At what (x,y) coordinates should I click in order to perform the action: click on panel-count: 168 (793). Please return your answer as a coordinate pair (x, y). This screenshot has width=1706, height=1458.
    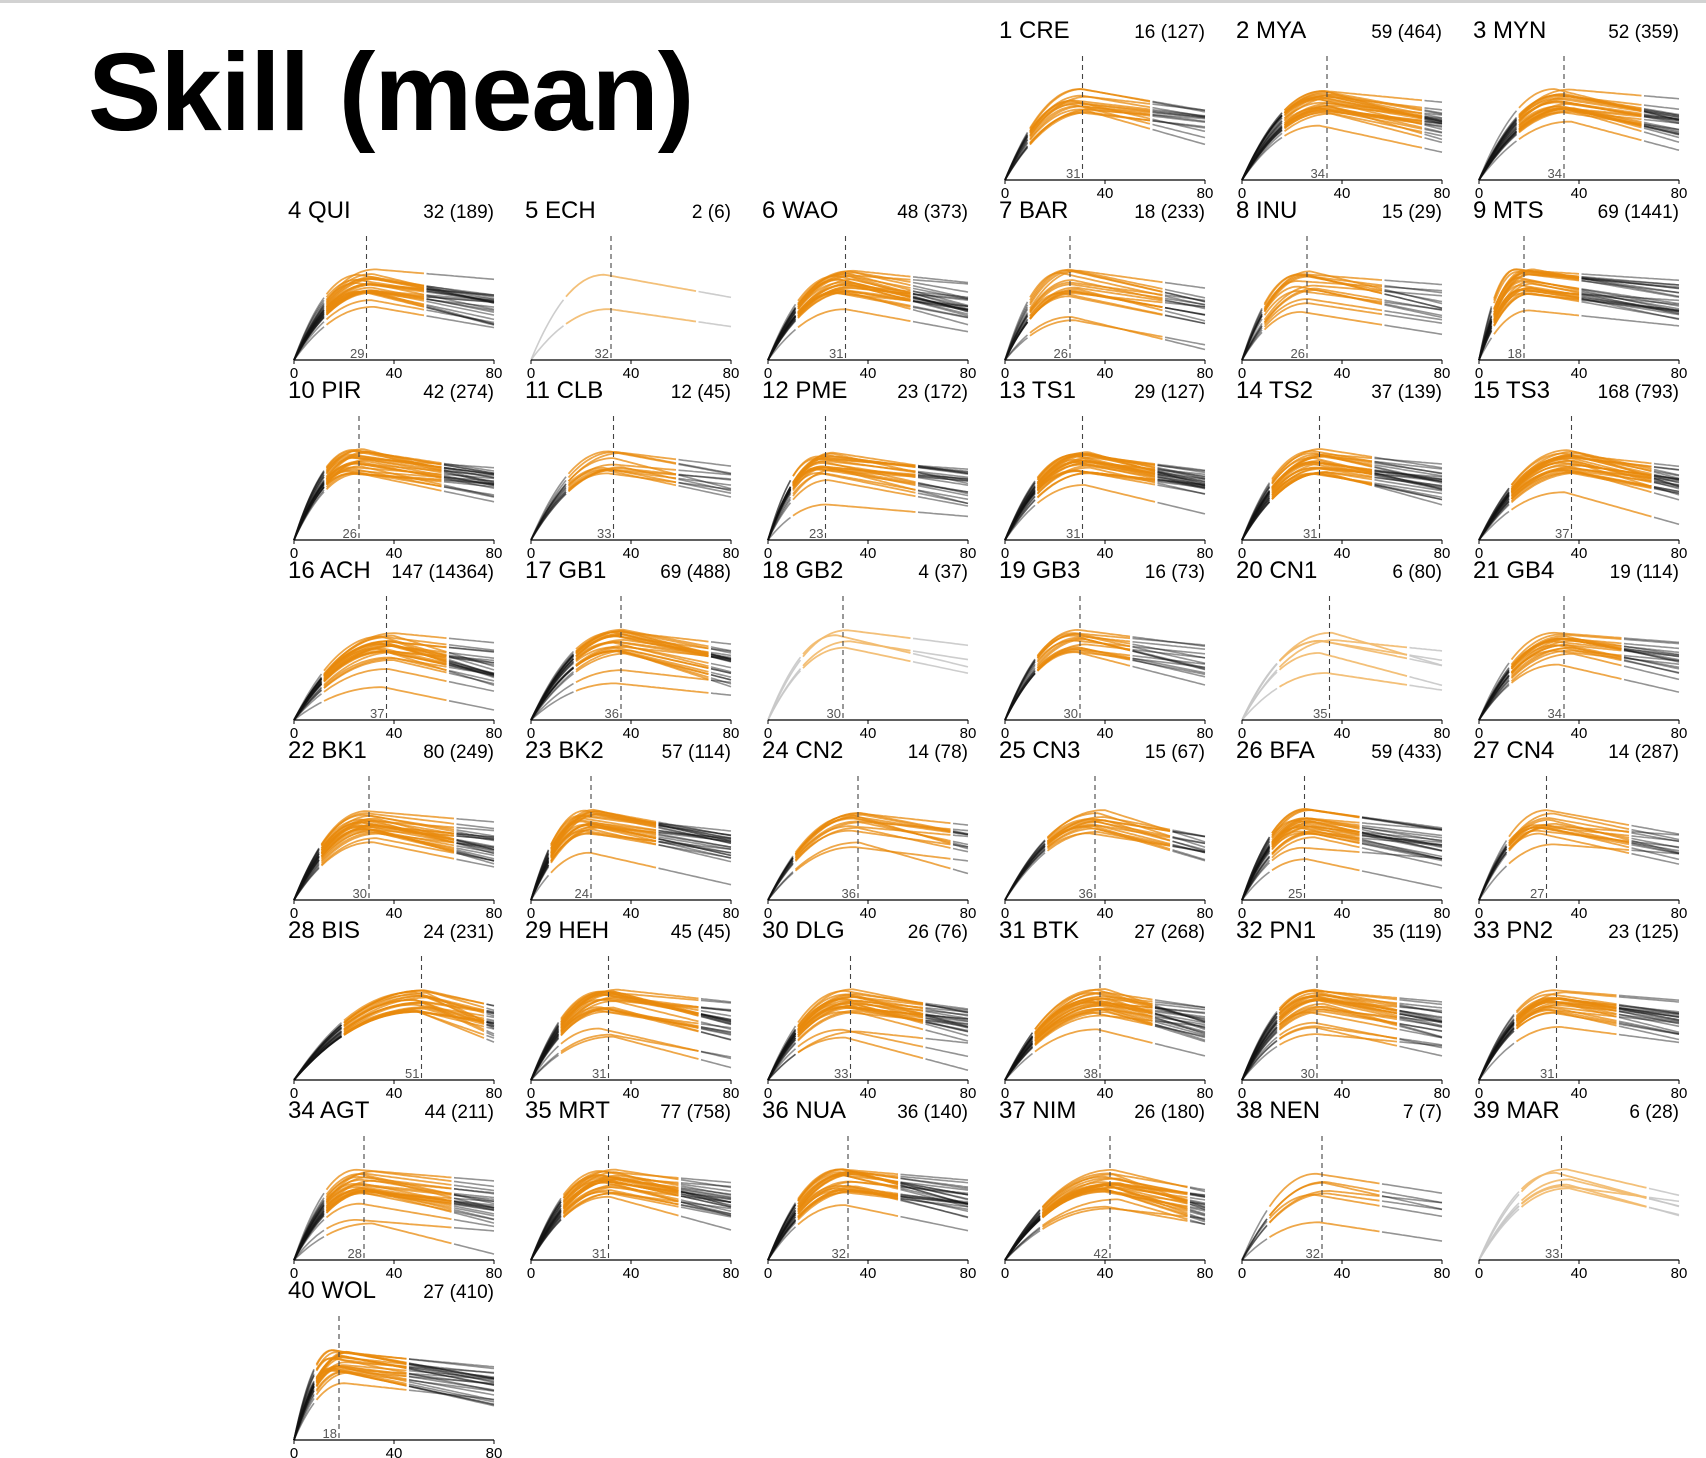
    Looking at the image, I should click on (1638, 392).